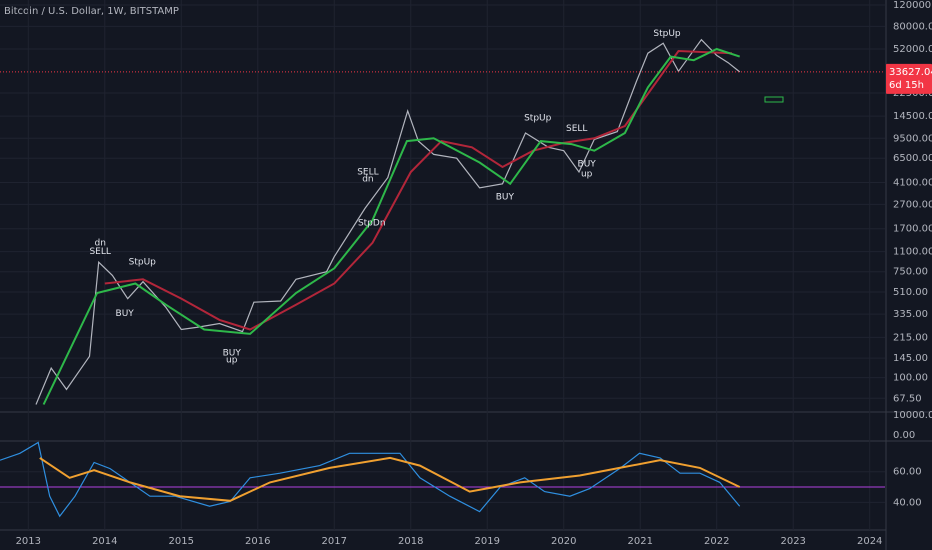 This screenshot has width=932, height=550. What do you see at coordinates (910, 292) in the screenshot?
I see `y-tick-label: 510.00` at bounding box center [910, 292].